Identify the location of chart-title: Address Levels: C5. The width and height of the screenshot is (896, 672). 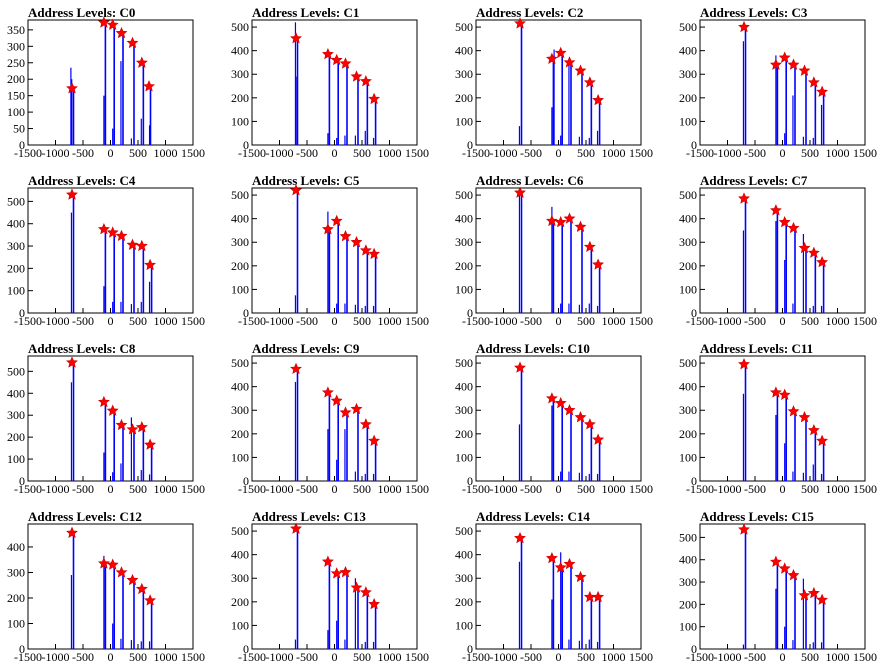
(306, 180).